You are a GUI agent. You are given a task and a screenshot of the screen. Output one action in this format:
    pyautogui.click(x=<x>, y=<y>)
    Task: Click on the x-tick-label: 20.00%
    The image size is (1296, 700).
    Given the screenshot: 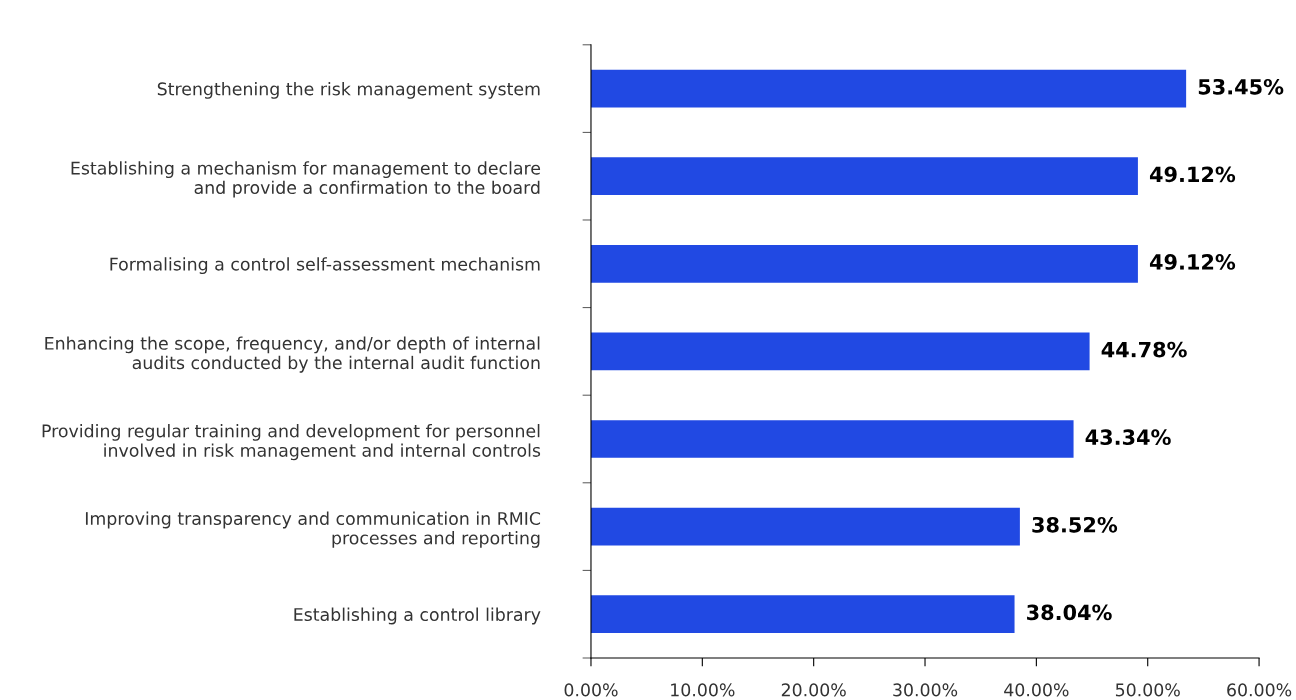 What is the action you would take?
    pyautogui.click(x=813, y=690)
    